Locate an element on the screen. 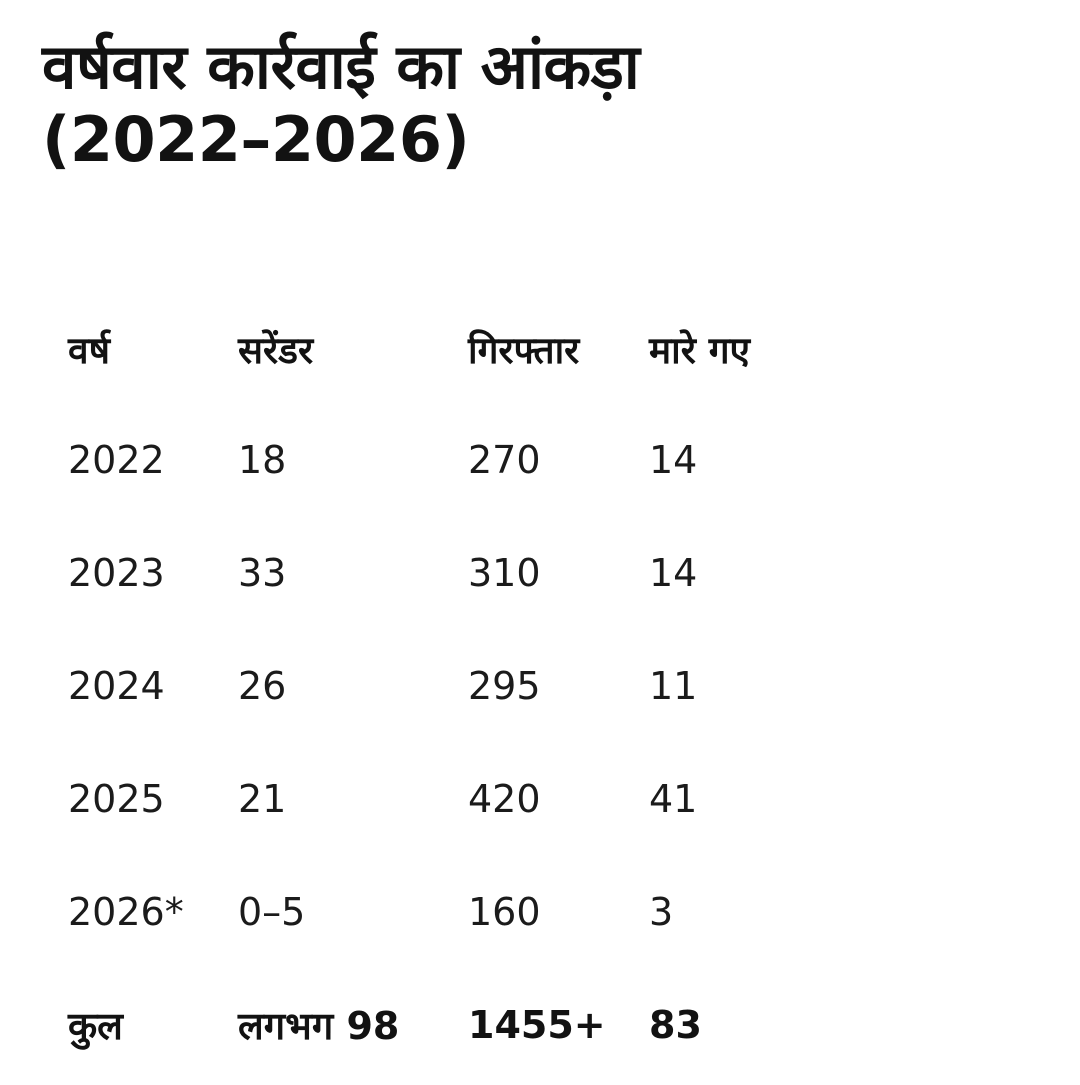  cell-surrender: 33 is located at coordinates (262, 572).